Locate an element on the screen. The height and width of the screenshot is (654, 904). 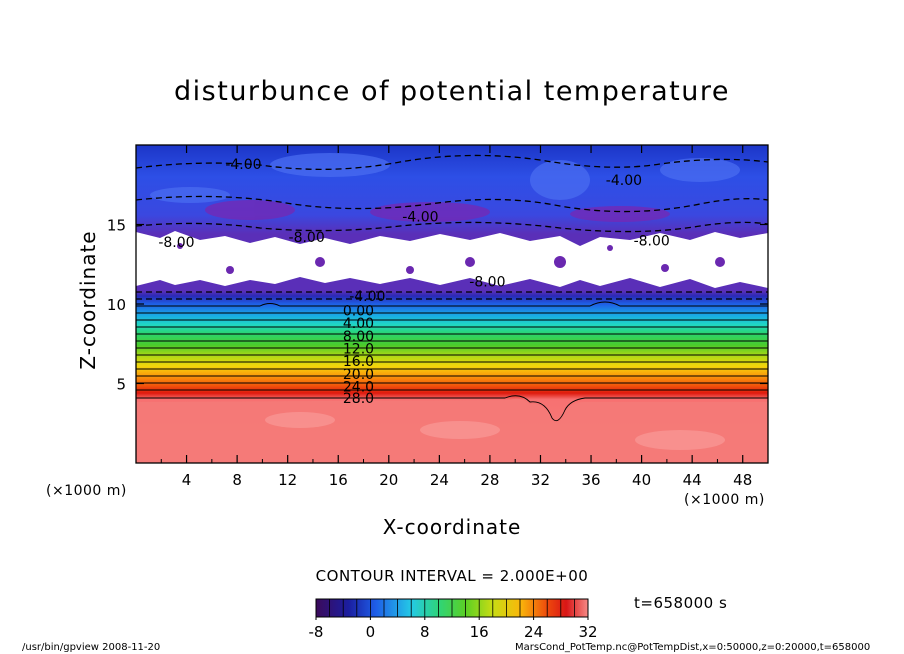
colorbar-tick-label: 16 is located at coordinates (479, 632).